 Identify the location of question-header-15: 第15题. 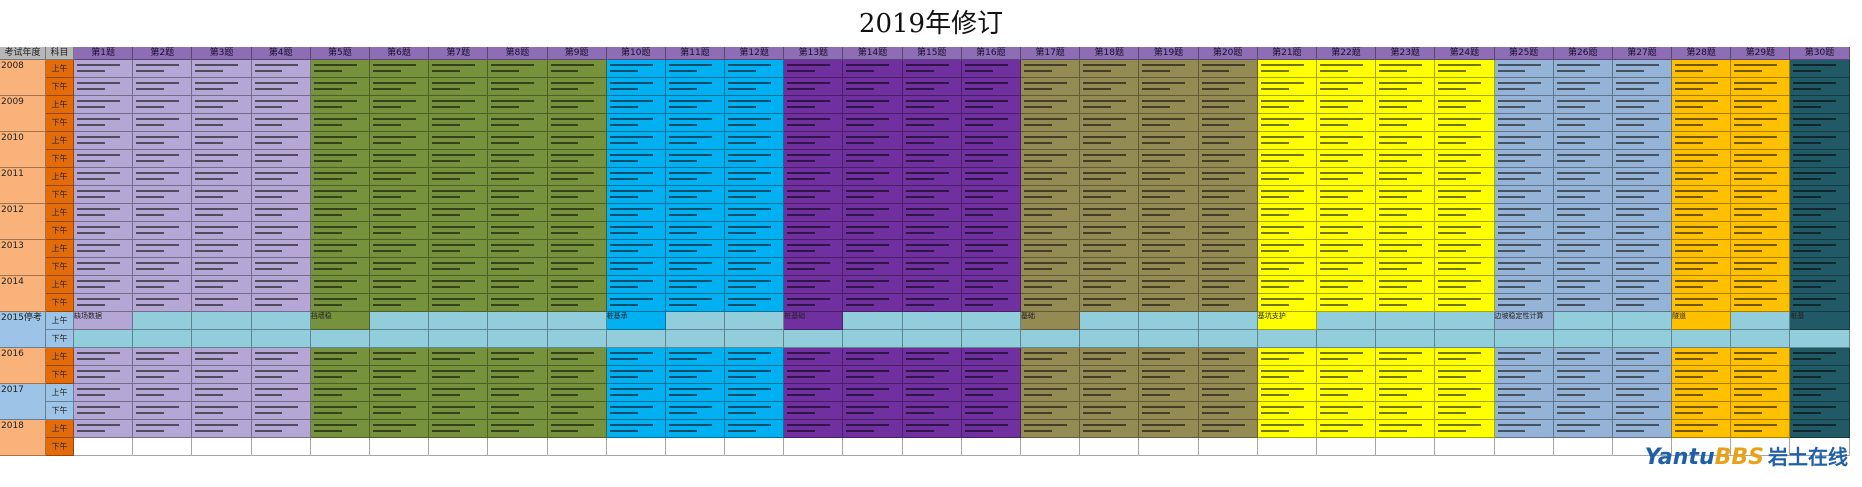
(932, 53).